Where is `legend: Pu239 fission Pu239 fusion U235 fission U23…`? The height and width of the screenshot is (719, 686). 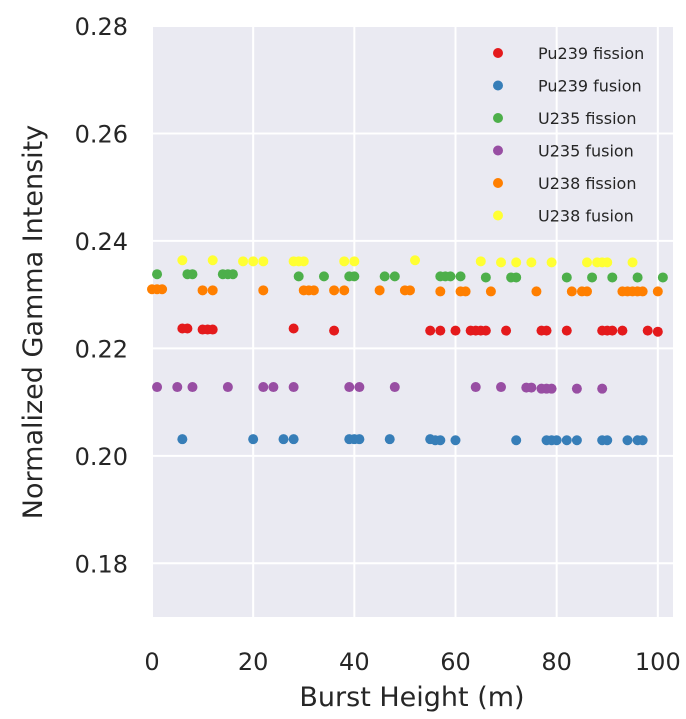 legend: Pu239 fission Pu239 fusion U235 fission U23… is located at coordinates (568, 135).